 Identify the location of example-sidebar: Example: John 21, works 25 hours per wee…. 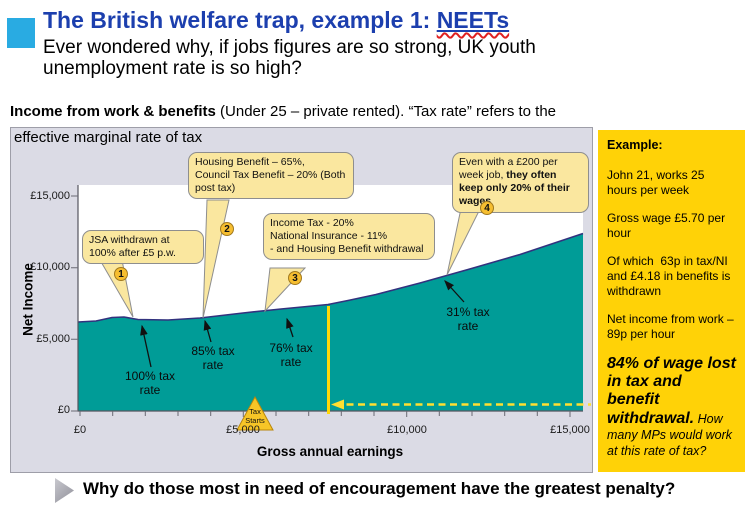
(671, 301).